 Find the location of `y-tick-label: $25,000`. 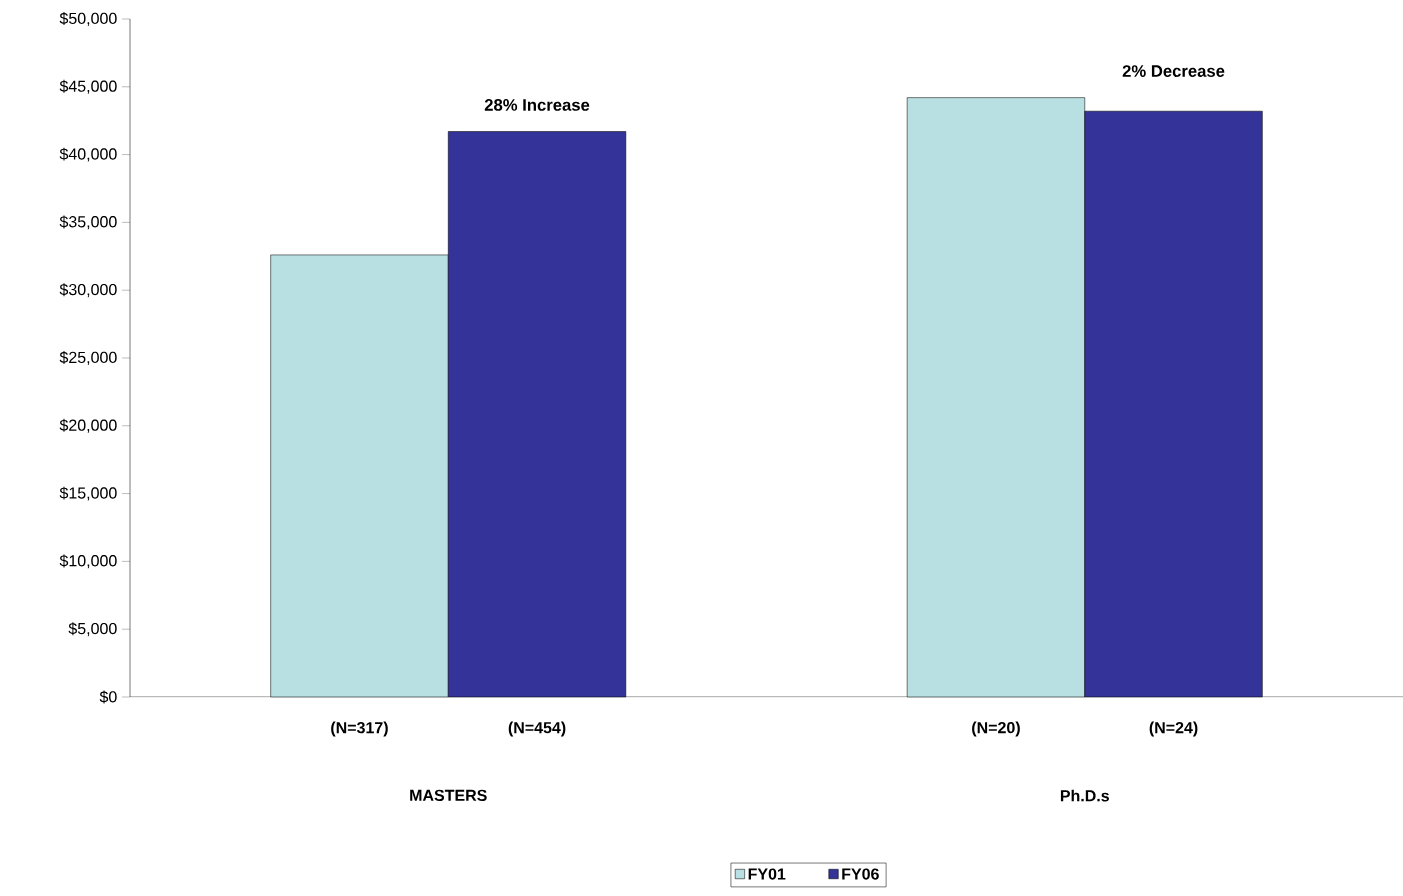

y-tick-label: $25,000 is located at coordinates (88, 358).